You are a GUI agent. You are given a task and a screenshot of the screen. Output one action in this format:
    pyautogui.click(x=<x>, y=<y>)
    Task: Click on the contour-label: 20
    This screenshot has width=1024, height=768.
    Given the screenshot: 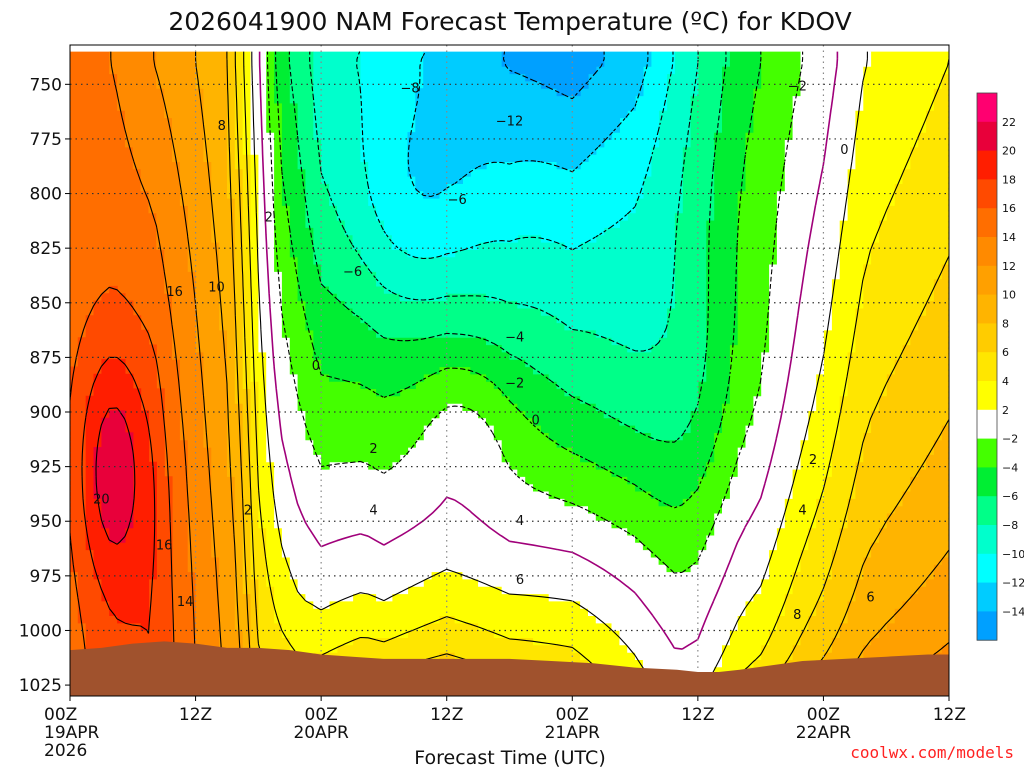 What is the action you would take?
    pyautogui.click(x=101, y=499)
    